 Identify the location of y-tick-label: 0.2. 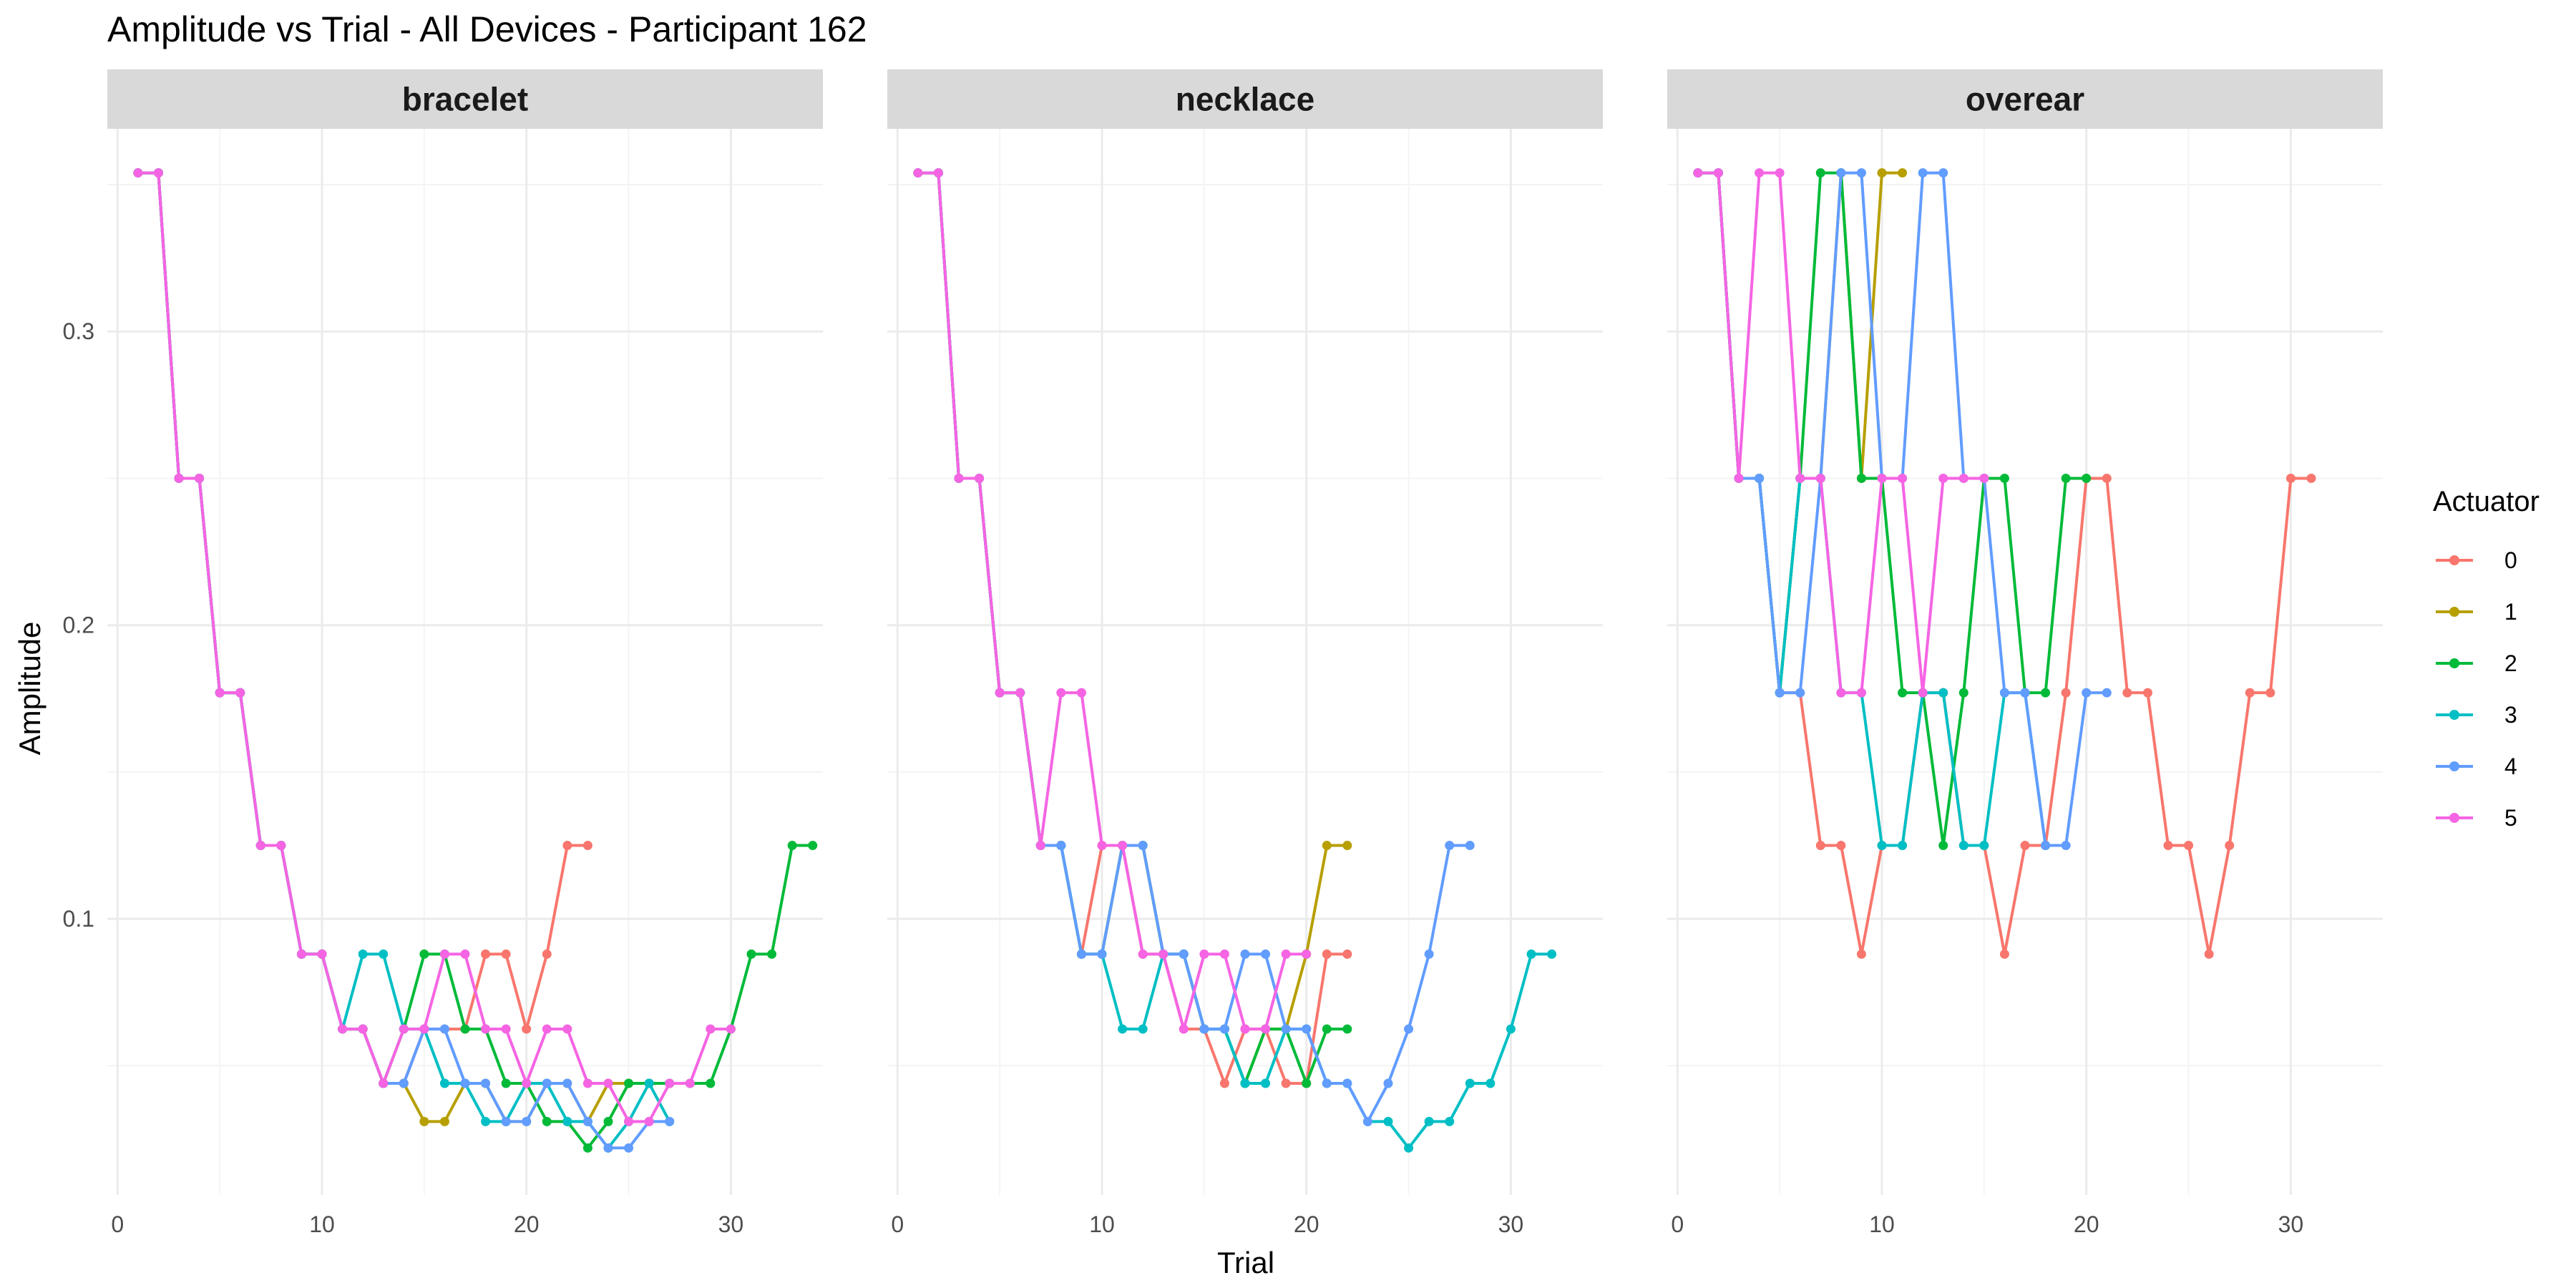
(78, 625).